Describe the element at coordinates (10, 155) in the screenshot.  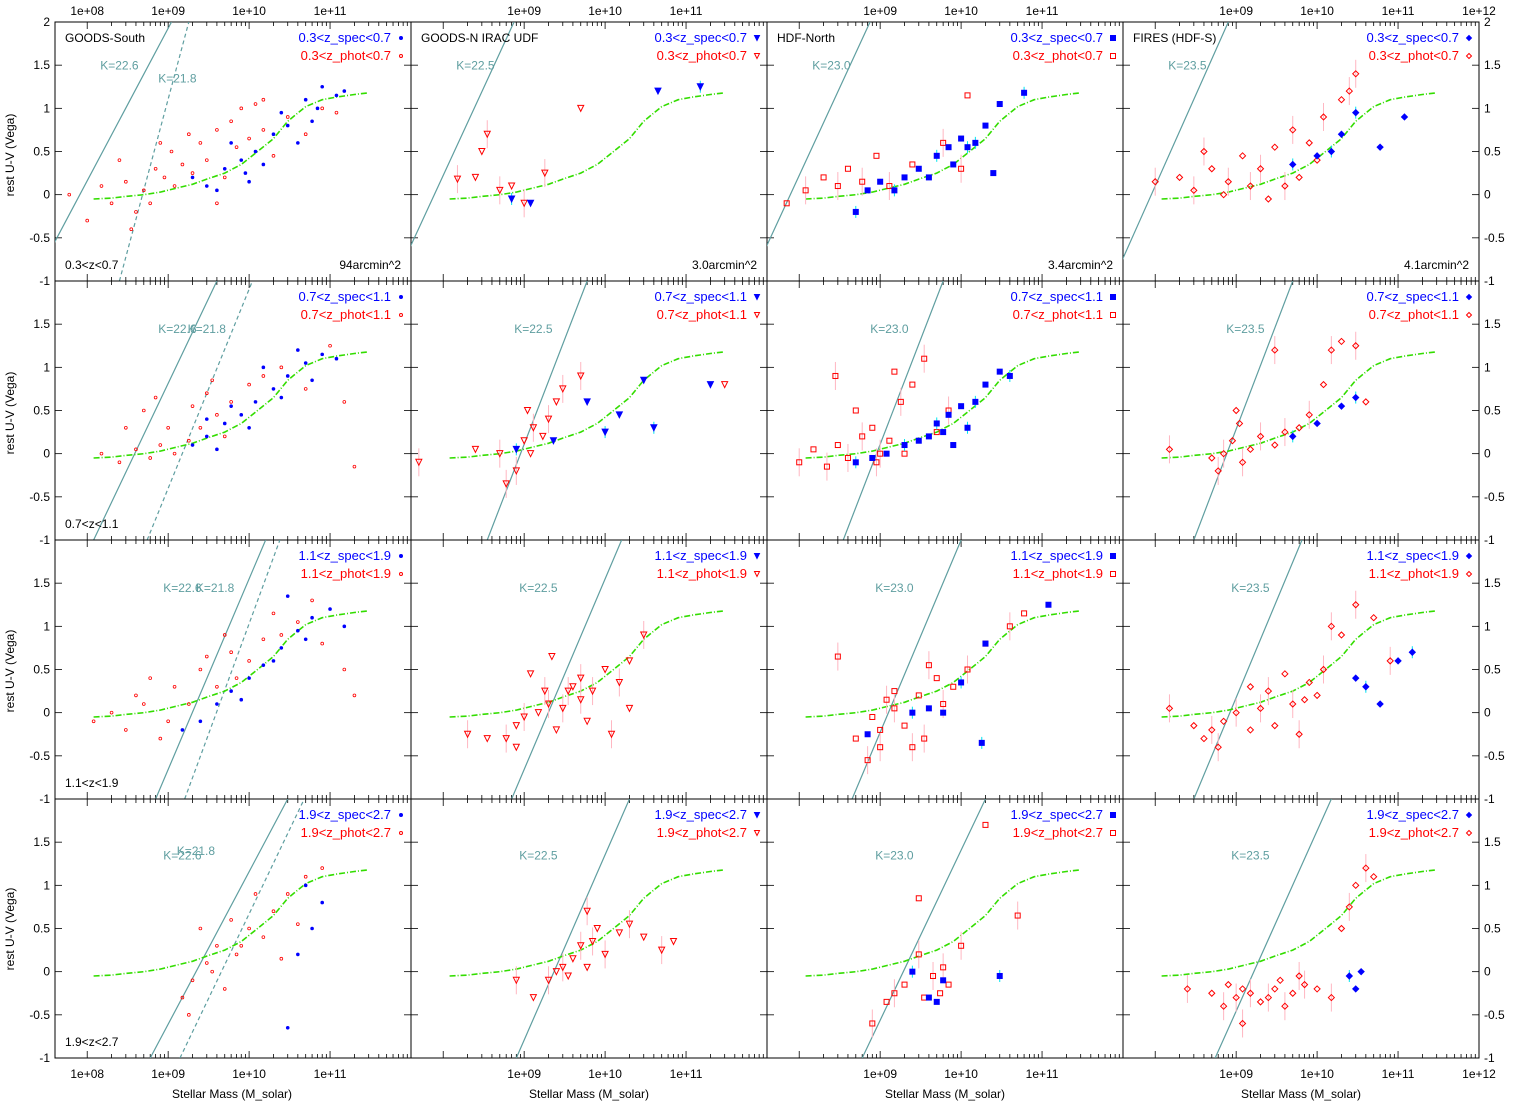
I see `y-axis-label: rest U-V (Vega)` at that location.